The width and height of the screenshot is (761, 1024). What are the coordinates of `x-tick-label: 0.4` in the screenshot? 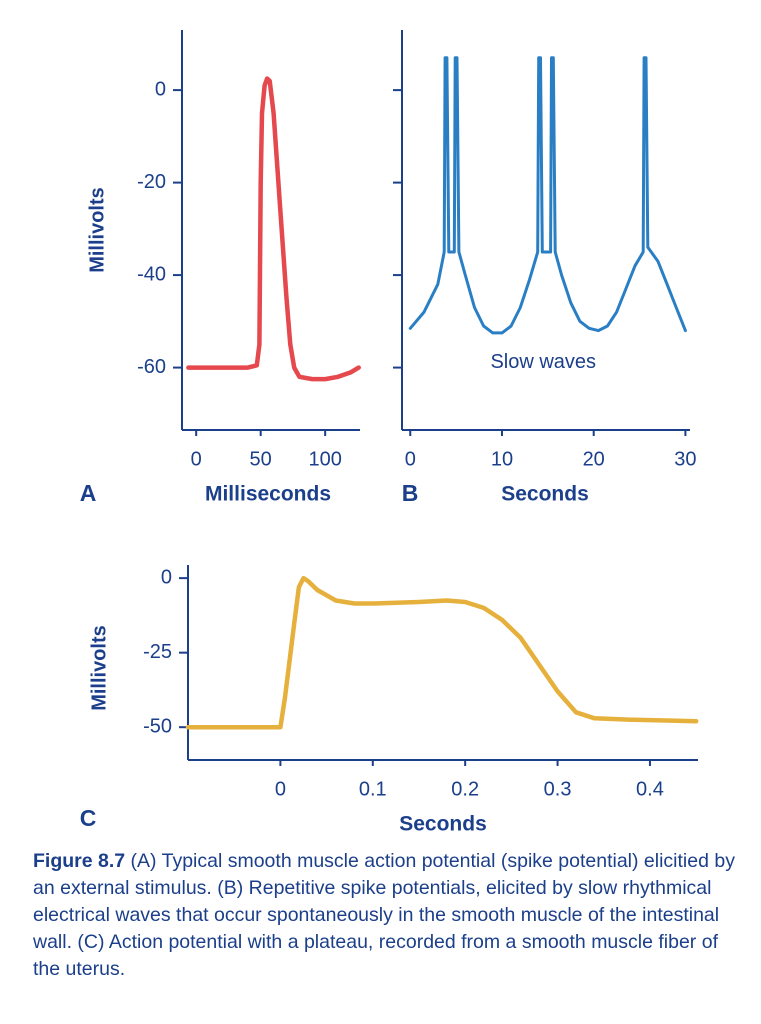 It's located at (650, 789).